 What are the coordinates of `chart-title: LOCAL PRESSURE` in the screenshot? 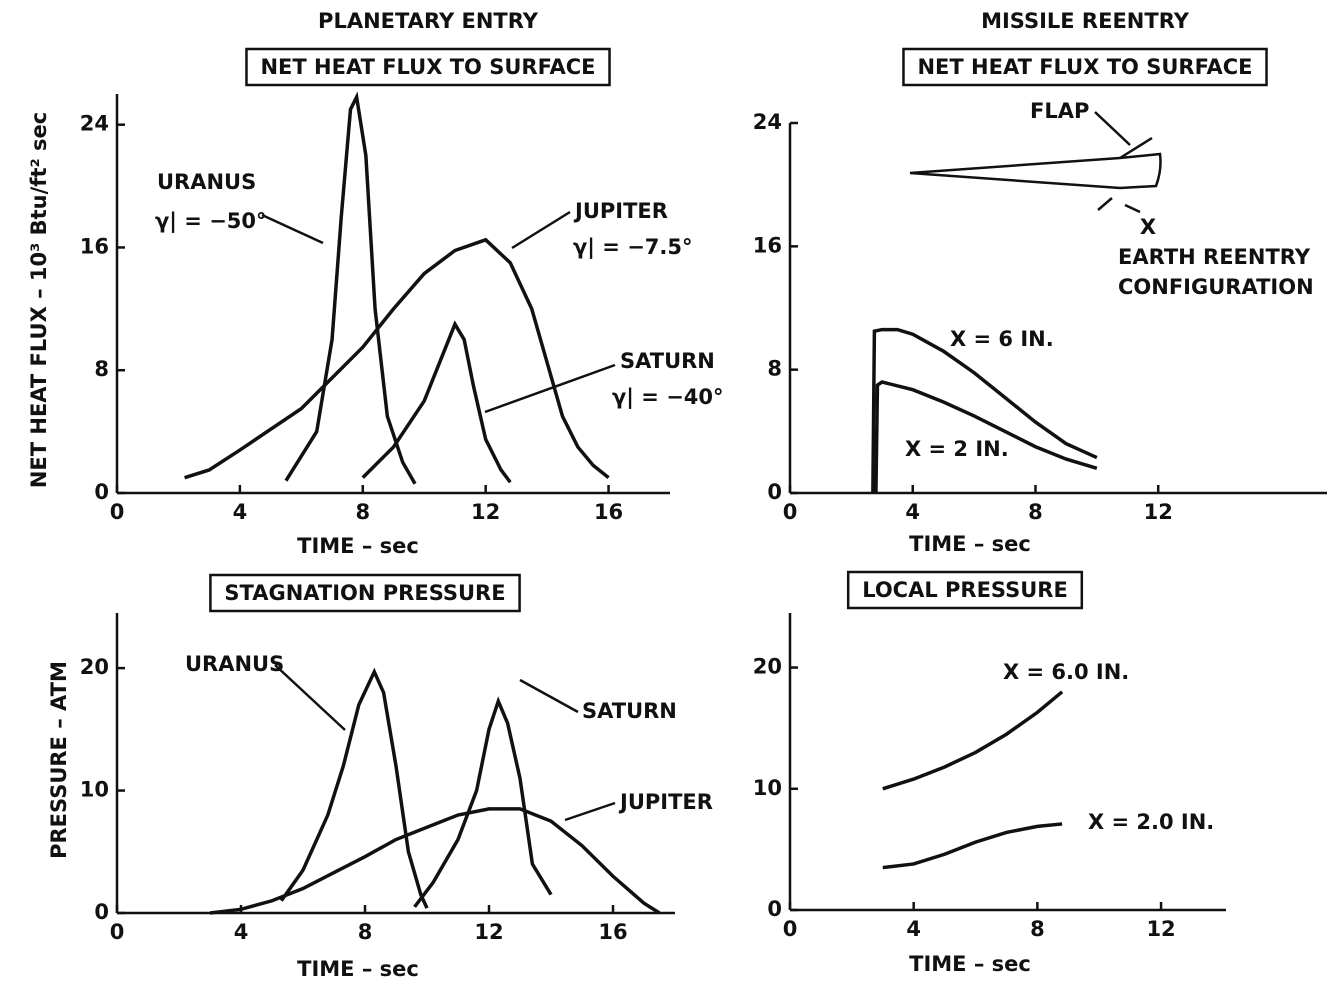 It's located at (965, 590).